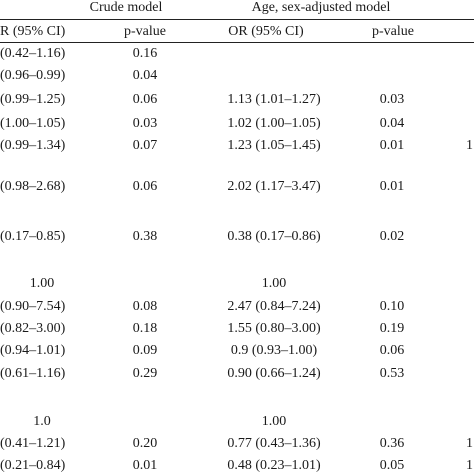 The width and height of the screenshot is (474, 474). Describe the element at coordinates (33, 75) in the screenshot. I see `cell-or-crude: (0.96–0.99)` at that location.